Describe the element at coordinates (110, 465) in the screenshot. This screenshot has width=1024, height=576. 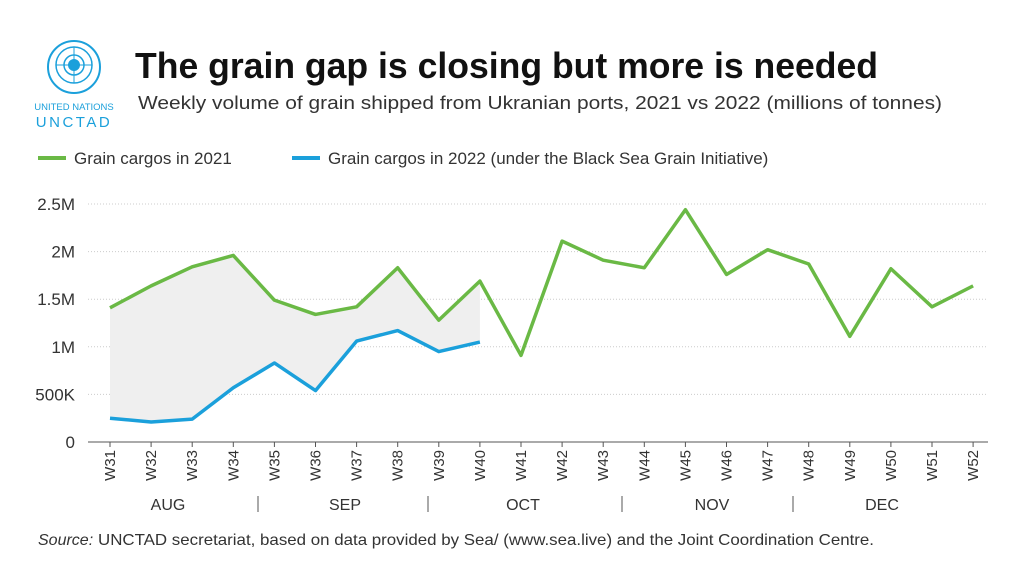
I see `x-tick-label: W31` at that location.